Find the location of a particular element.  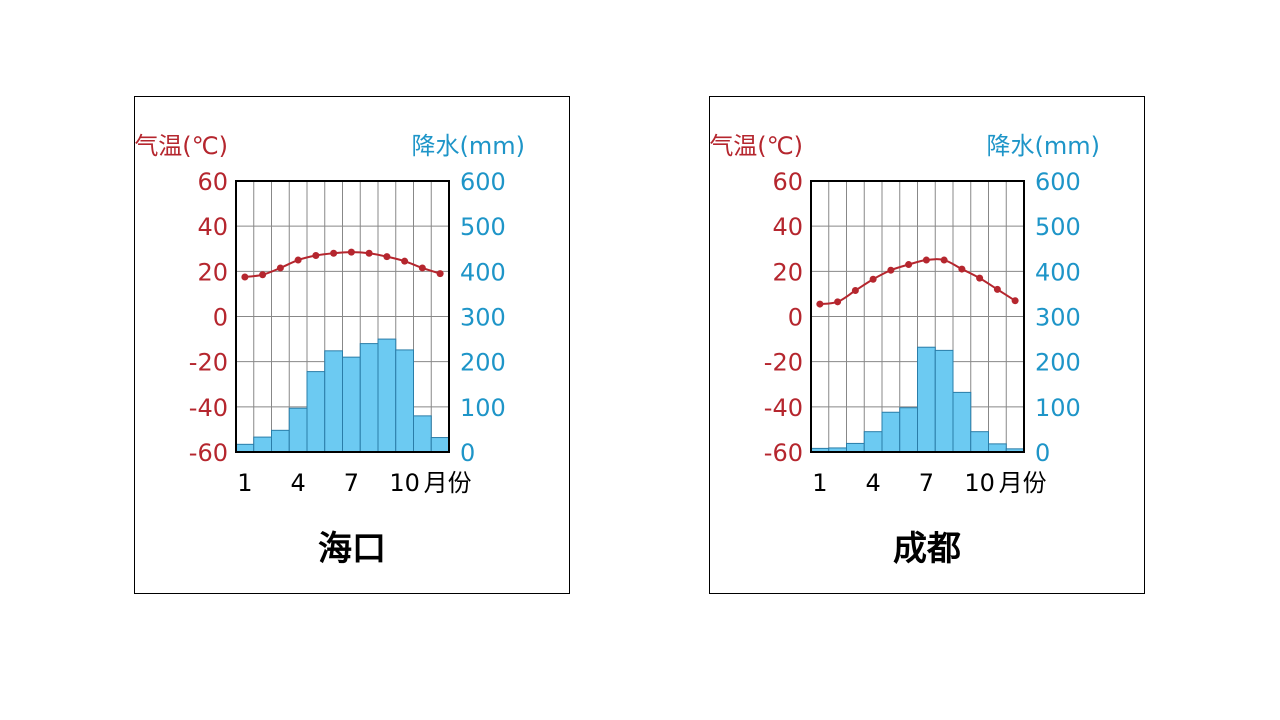

city-name: 海口 is located at coordinates (352, 549).